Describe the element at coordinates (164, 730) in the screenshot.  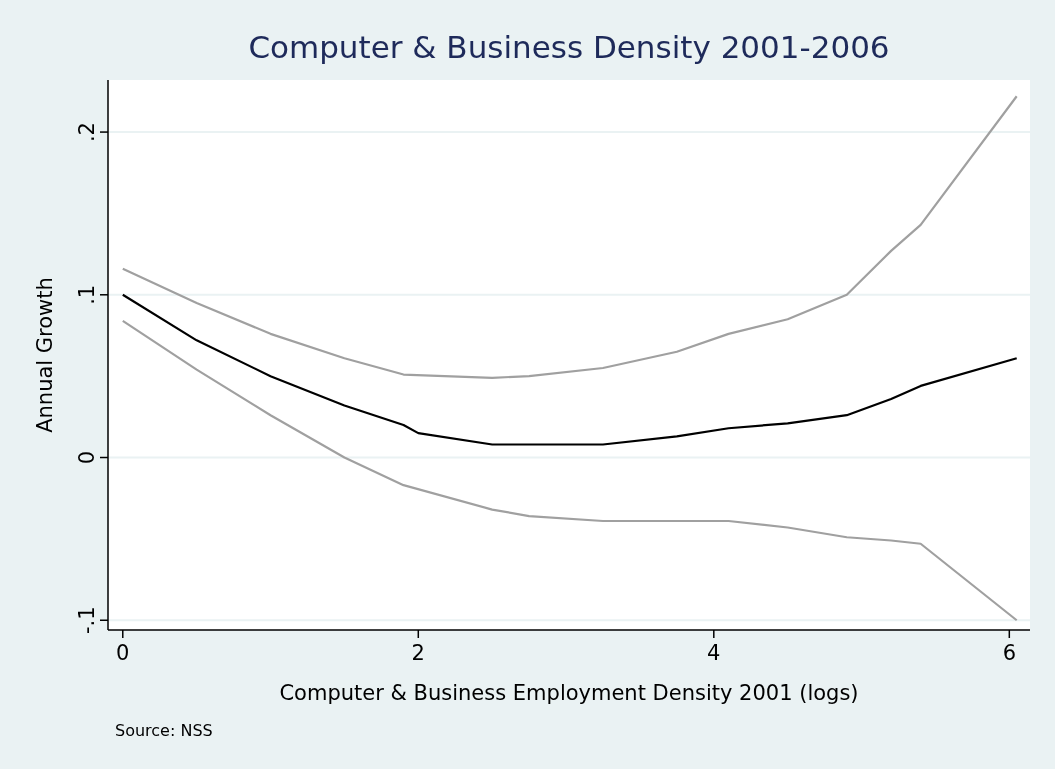
I see `source-note: Source: NSS` at that location.